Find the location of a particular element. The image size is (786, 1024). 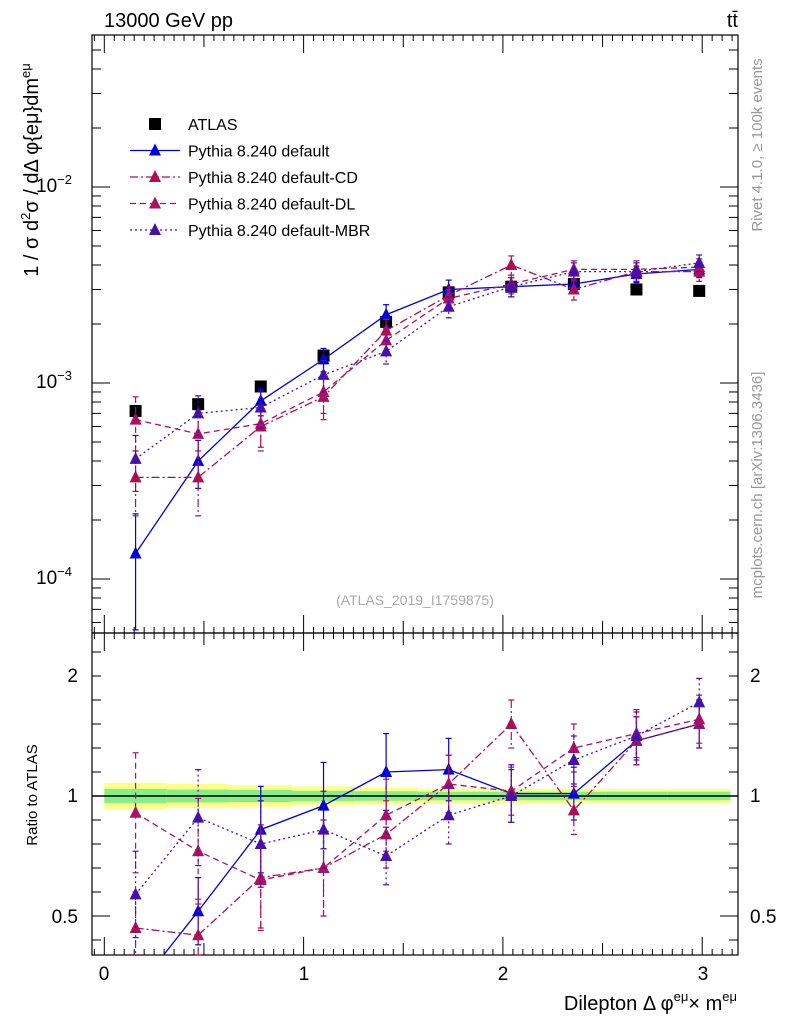

legend-entry-1: Pythia 8.240 default is located at coordinates (230, 152).